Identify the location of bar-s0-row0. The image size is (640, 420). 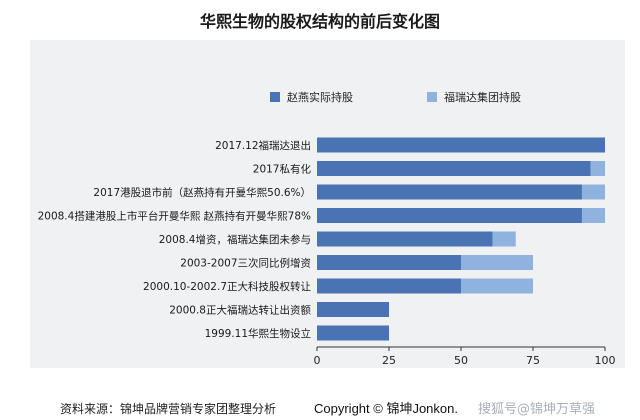
(461, 145).